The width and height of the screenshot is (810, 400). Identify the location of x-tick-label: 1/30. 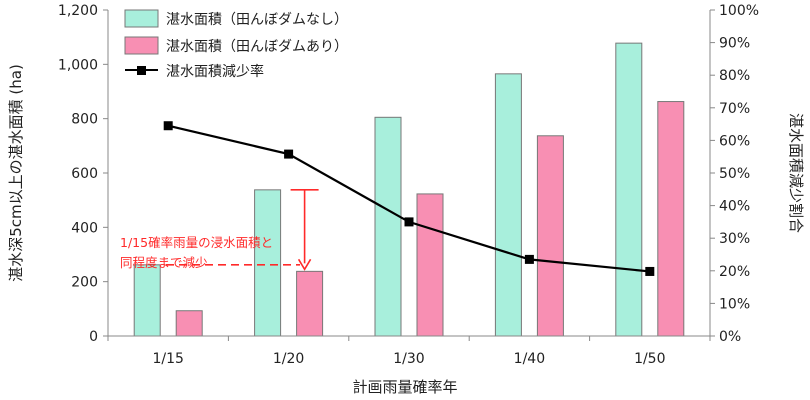
(408, 359).